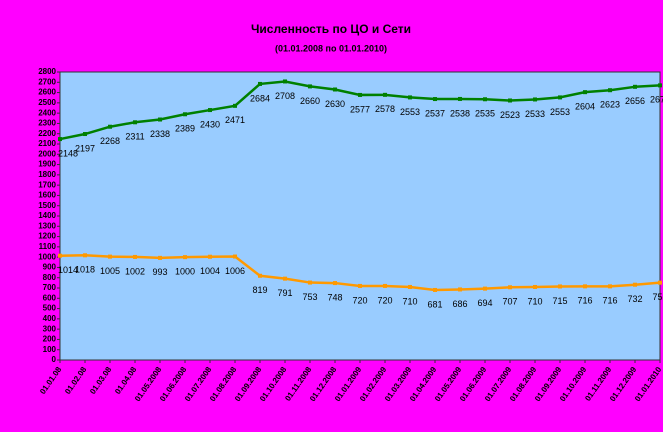 The image size is (663, 432). Describe the element at coordinates (559, 301) in the screenshot. I see `data-label: 715` at that location.